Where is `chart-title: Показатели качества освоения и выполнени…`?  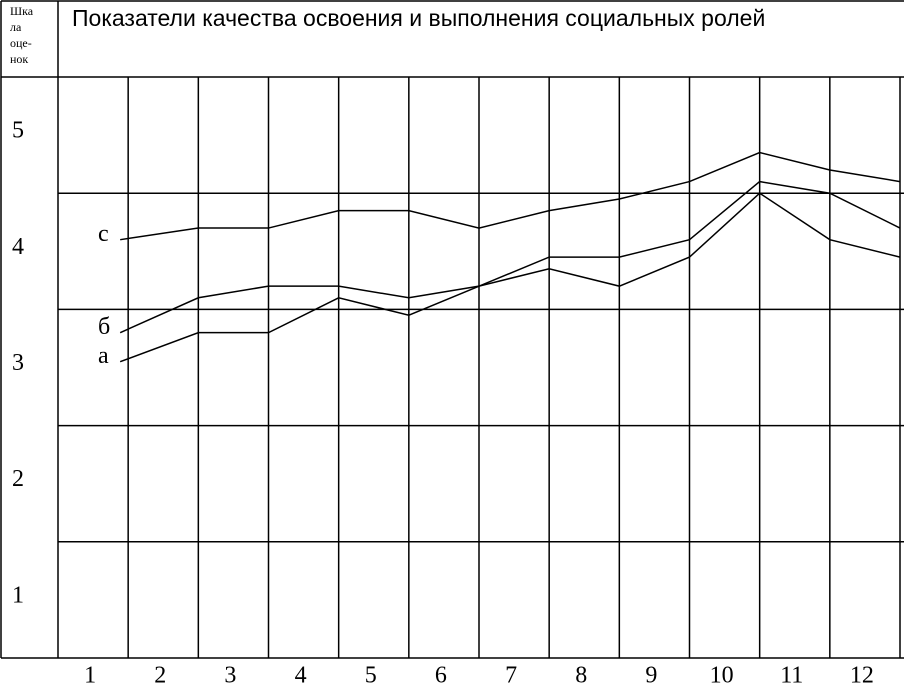
chart-title: Показатели качества освоения и выполнени… is located at coordinates (418, 18).